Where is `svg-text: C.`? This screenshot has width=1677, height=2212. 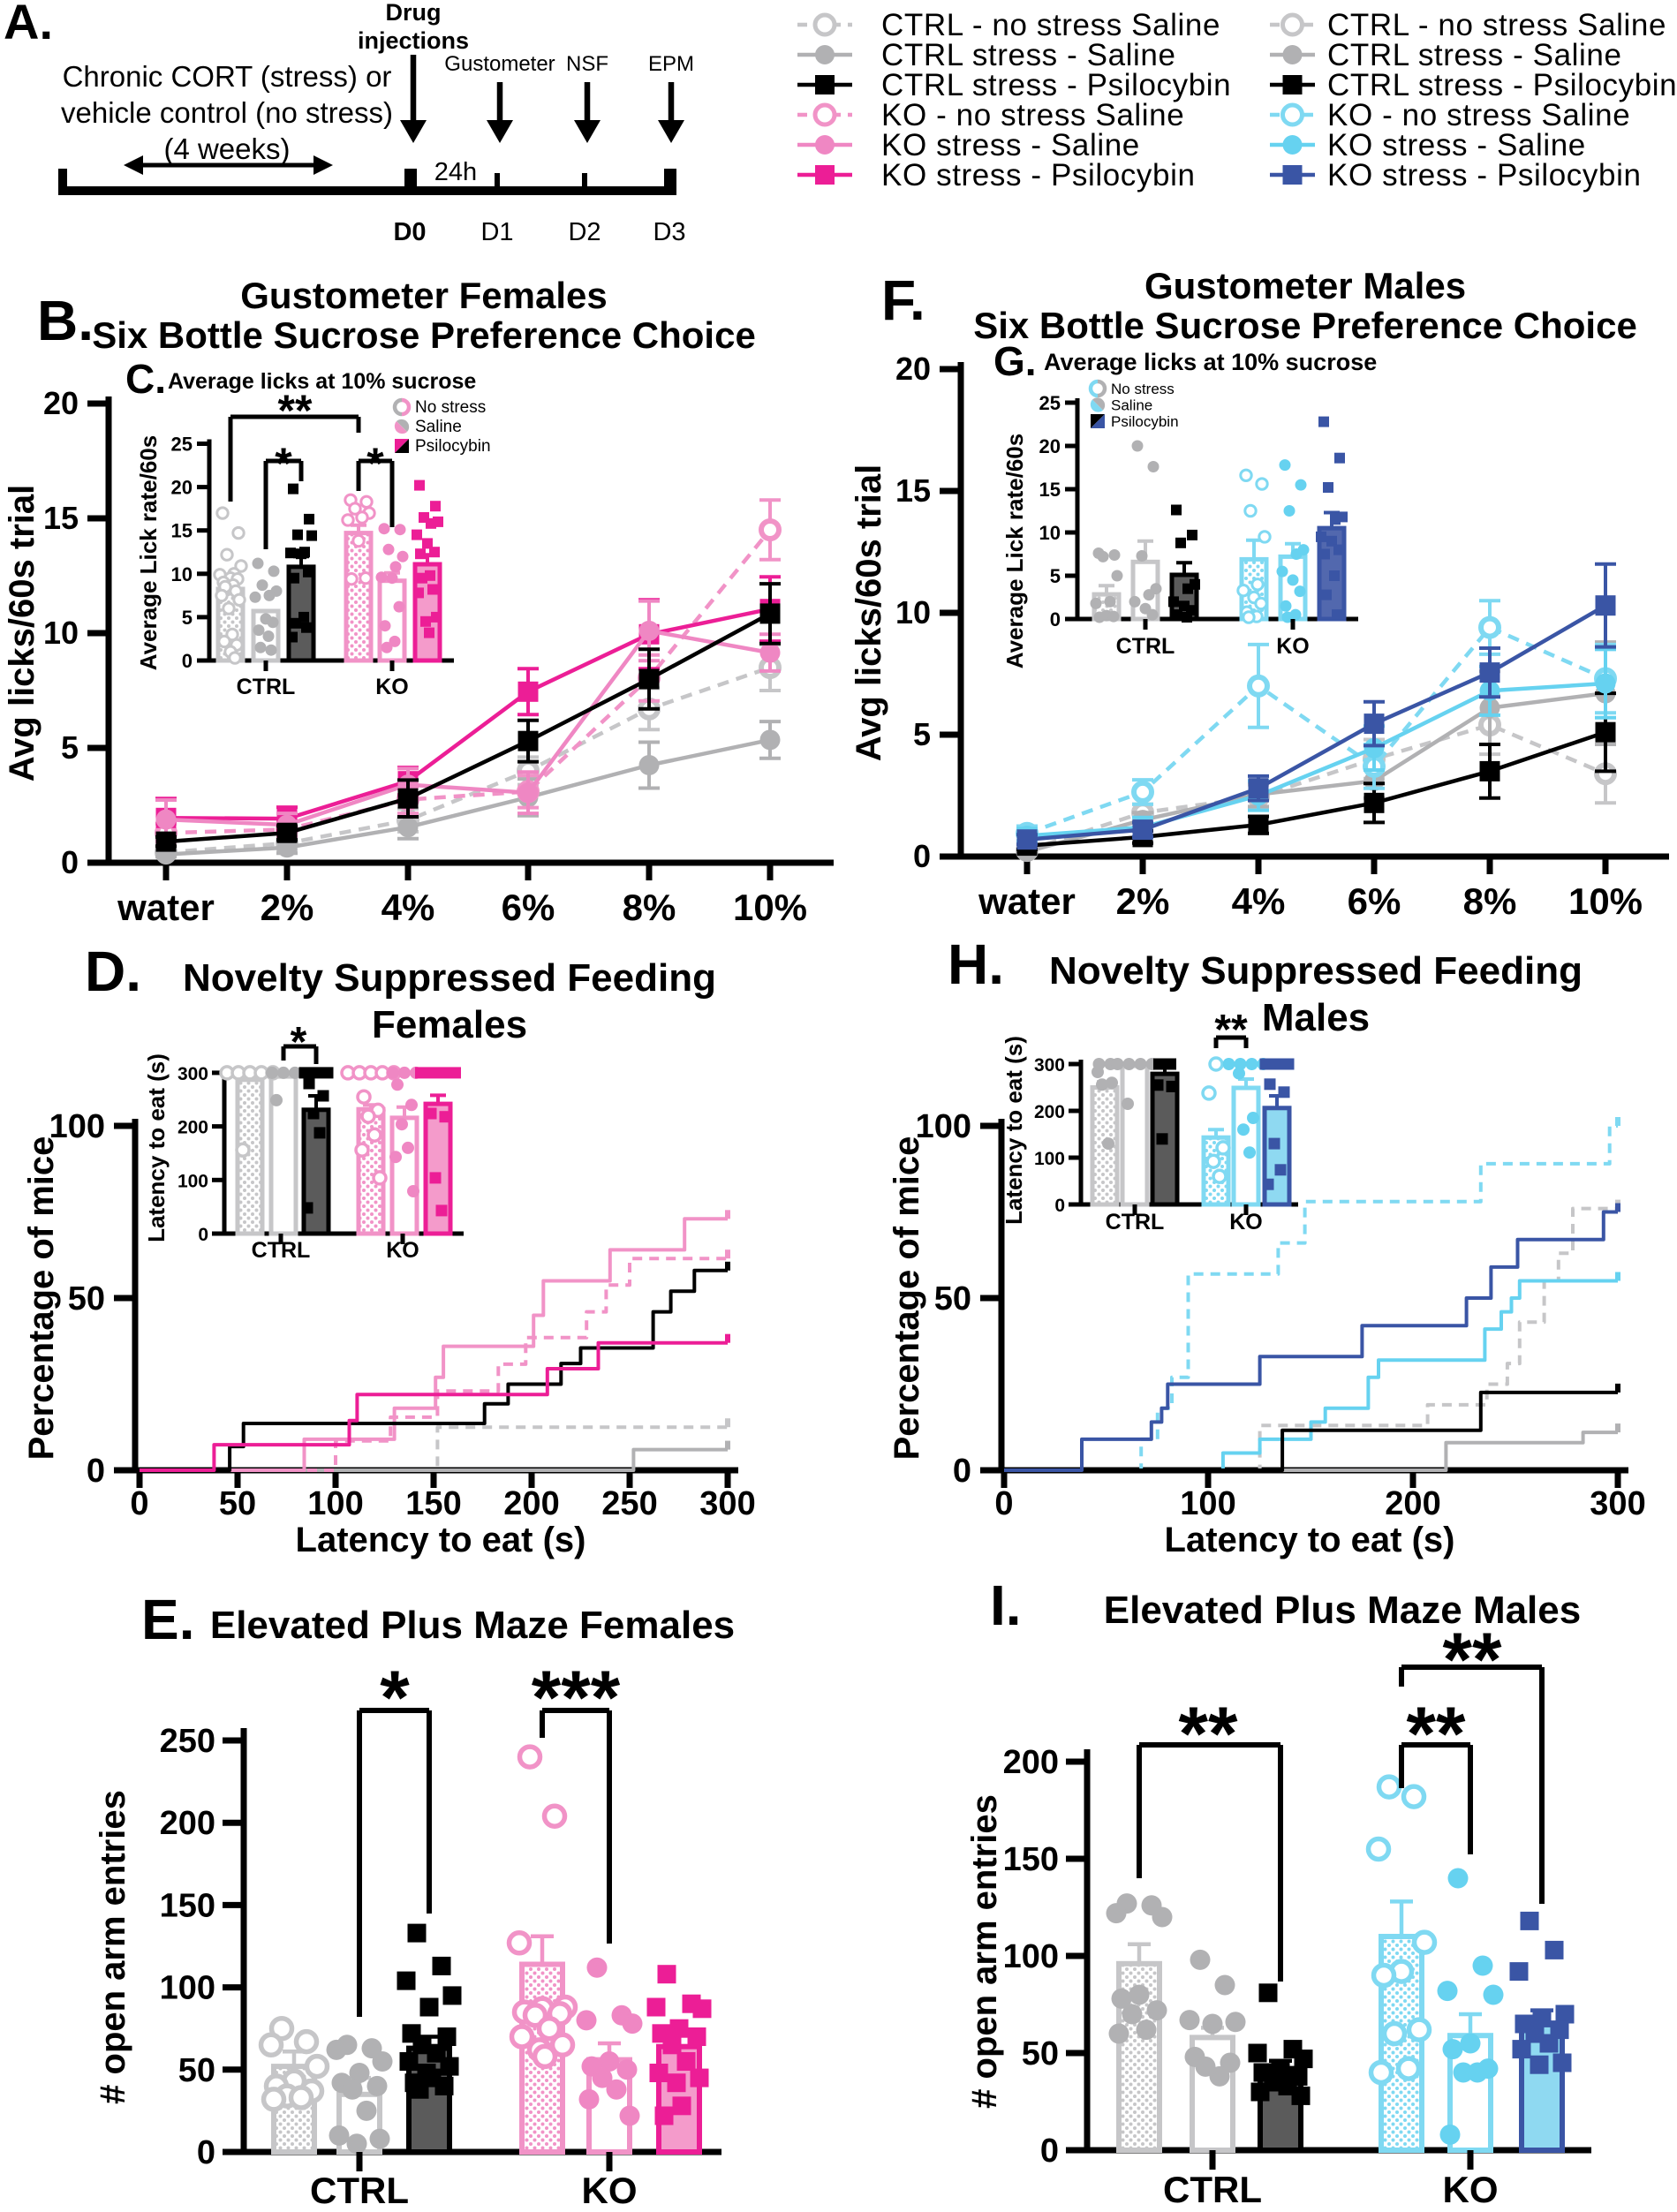
svg-text: C. is located at coordinates (145, 379).